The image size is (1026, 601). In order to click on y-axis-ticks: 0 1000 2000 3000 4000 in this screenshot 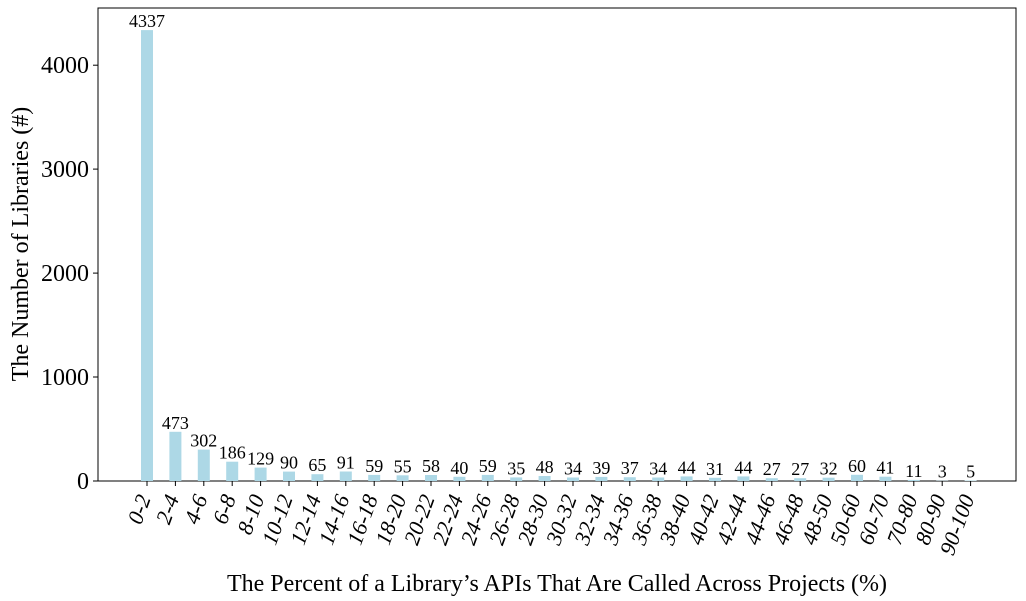, I will do `click(69, 274)`.